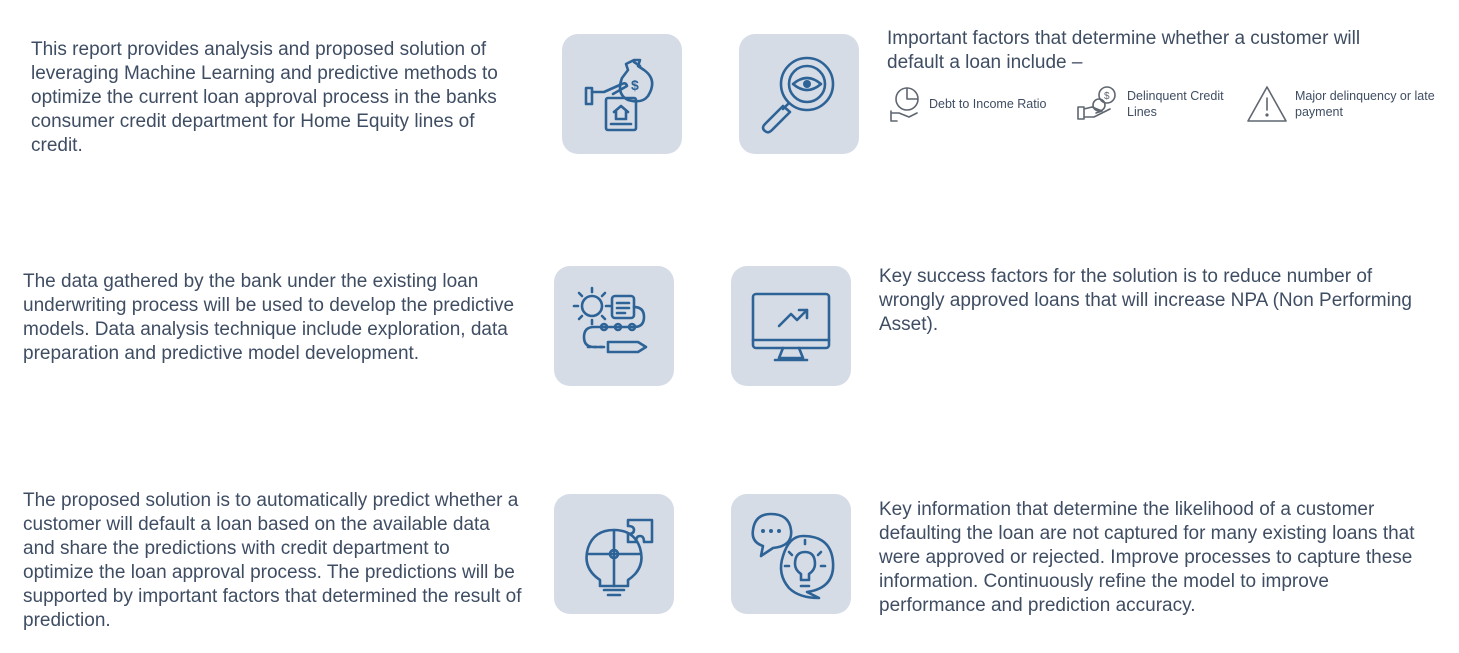 This screenshot has height=653, width=1459. I want to click on monitor-growth-tile, so click(791, 326).